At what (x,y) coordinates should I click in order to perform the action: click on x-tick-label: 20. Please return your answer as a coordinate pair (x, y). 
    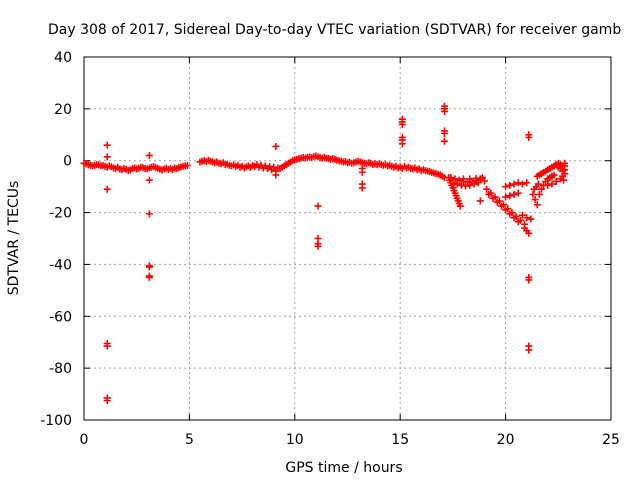
    Looking at the image, I should click on (506, 440).